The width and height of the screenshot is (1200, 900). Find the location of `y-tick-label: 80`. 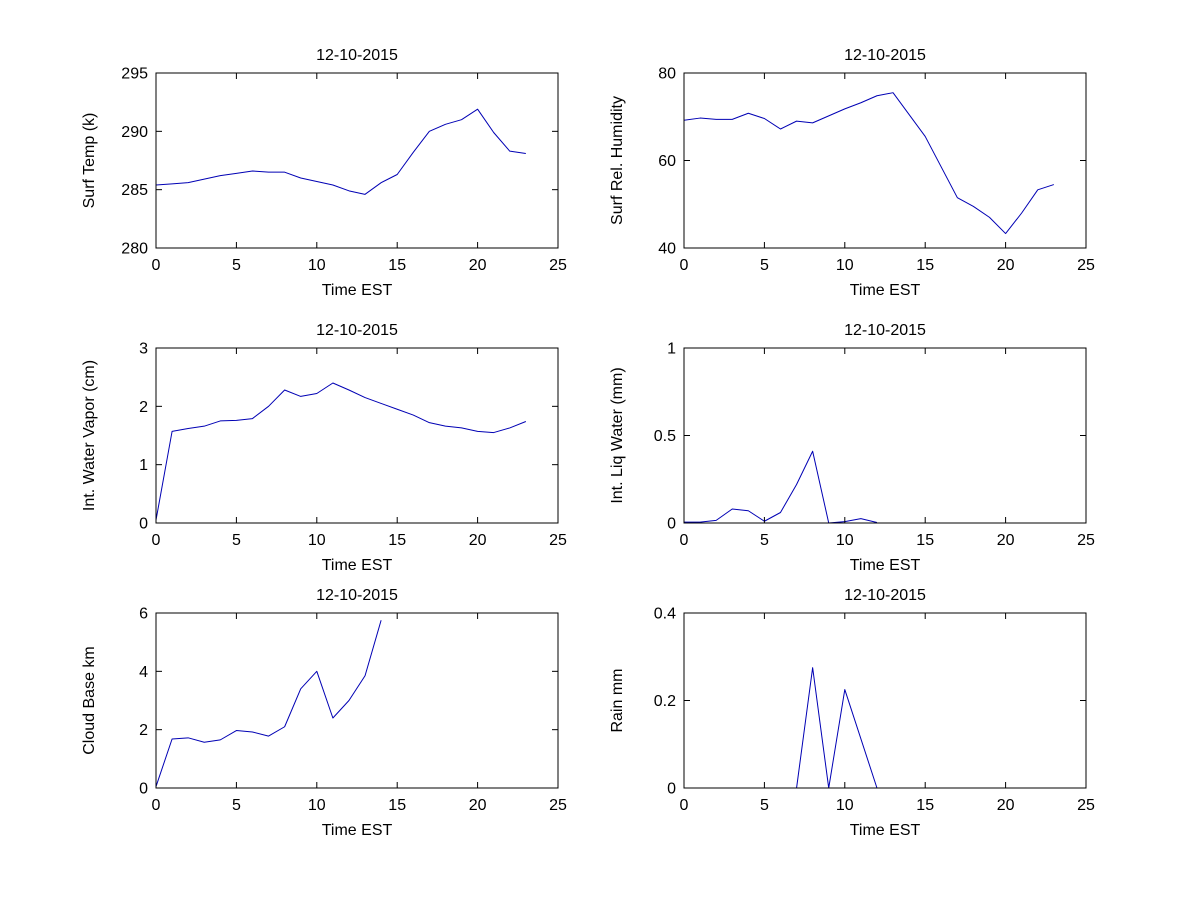

y-tick-label: 80 is located at coordinates (667, 74).